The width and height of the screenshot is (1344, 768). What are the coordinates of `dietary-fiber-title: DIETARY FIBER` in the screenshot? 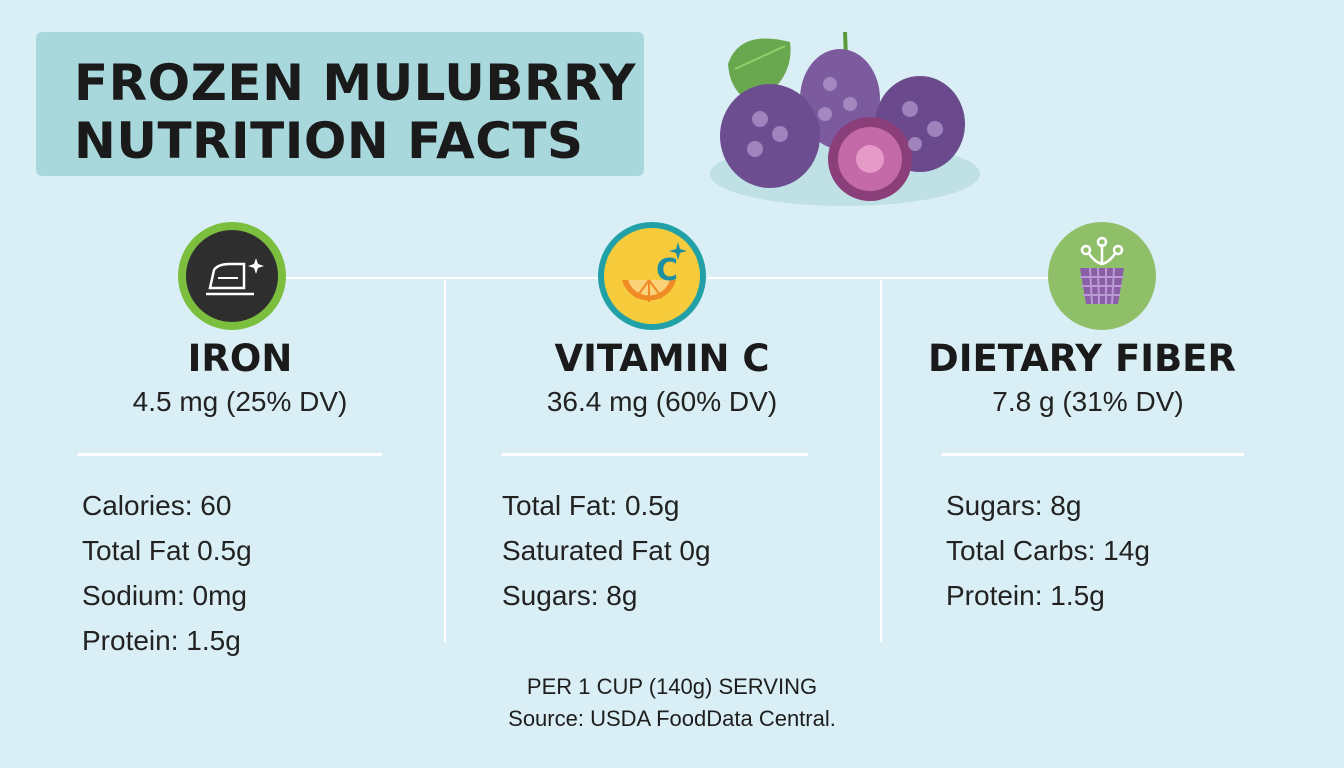 It's located at (1082, 358).